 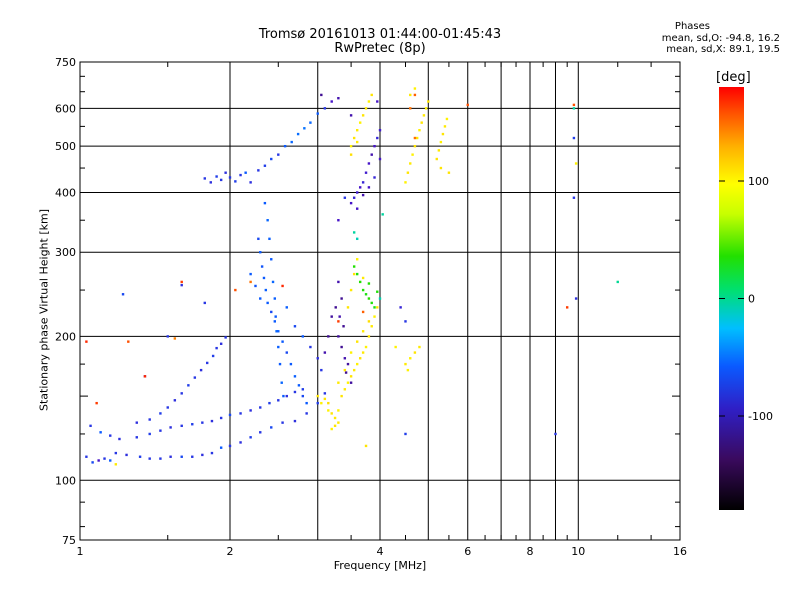 I want to click on y-tick-label: 300, so click(x=65, y=252).